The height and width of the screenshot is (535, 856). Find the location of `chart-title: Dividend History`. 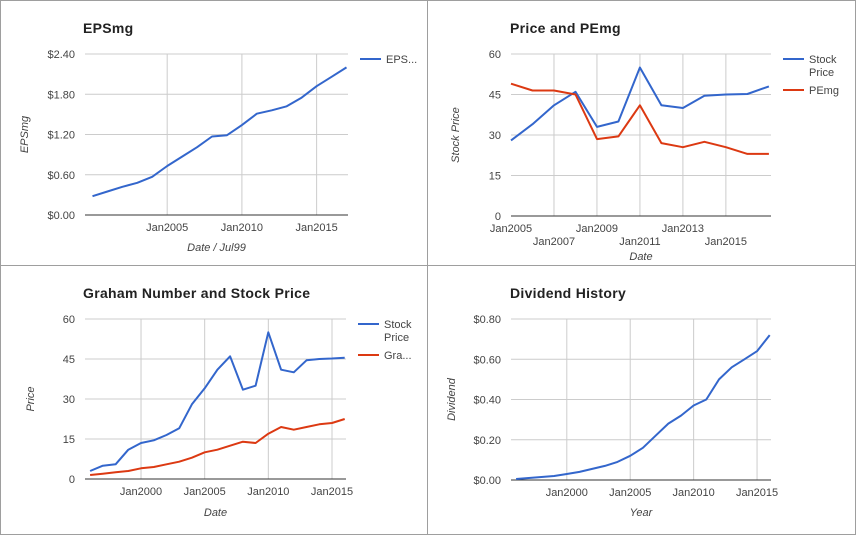

chart-title: Dividend History is located at coordinates (568, 293).